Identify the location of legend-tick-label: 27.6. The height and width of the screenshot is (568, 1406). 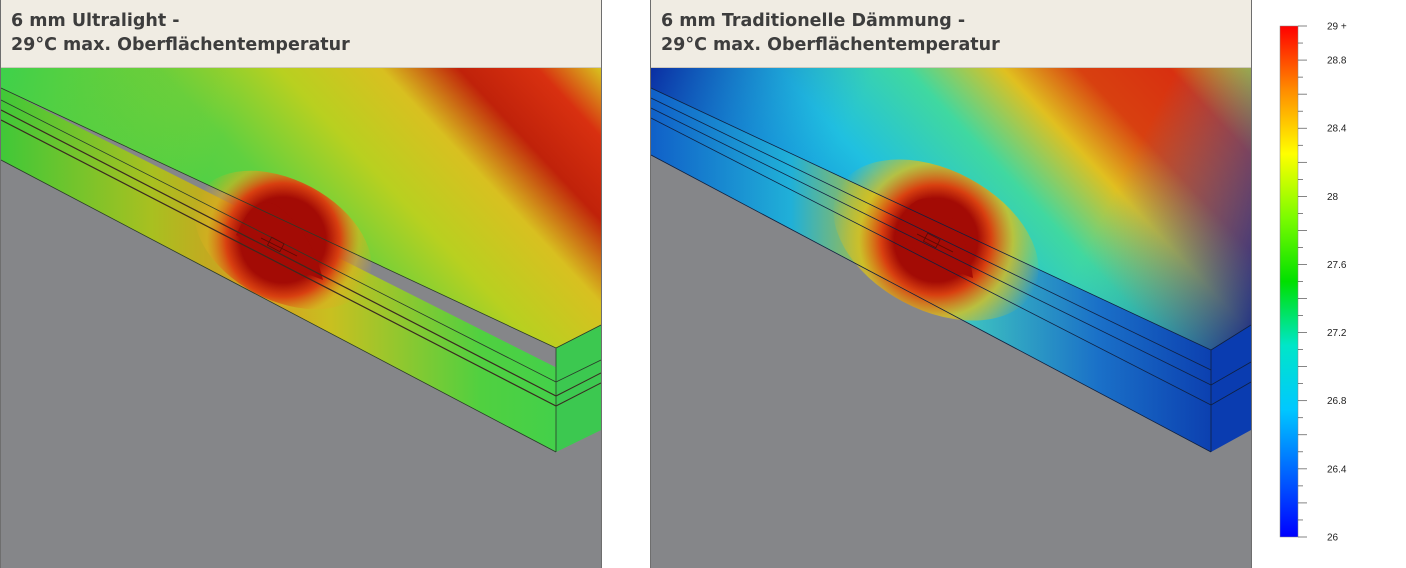
(1337, 265).